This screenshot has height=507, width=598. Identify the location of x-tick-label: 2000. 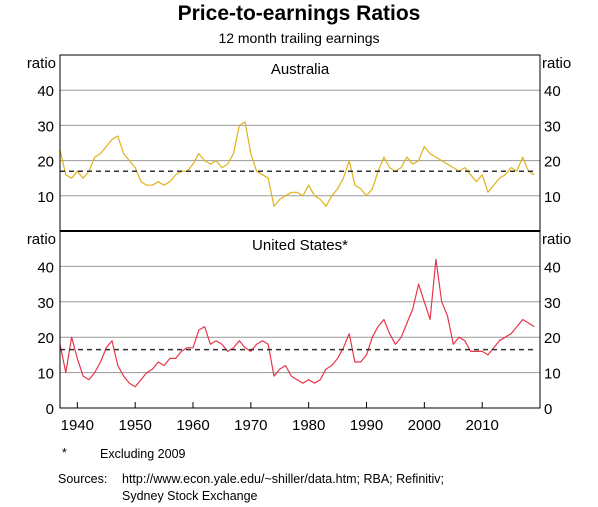
(424, 425).